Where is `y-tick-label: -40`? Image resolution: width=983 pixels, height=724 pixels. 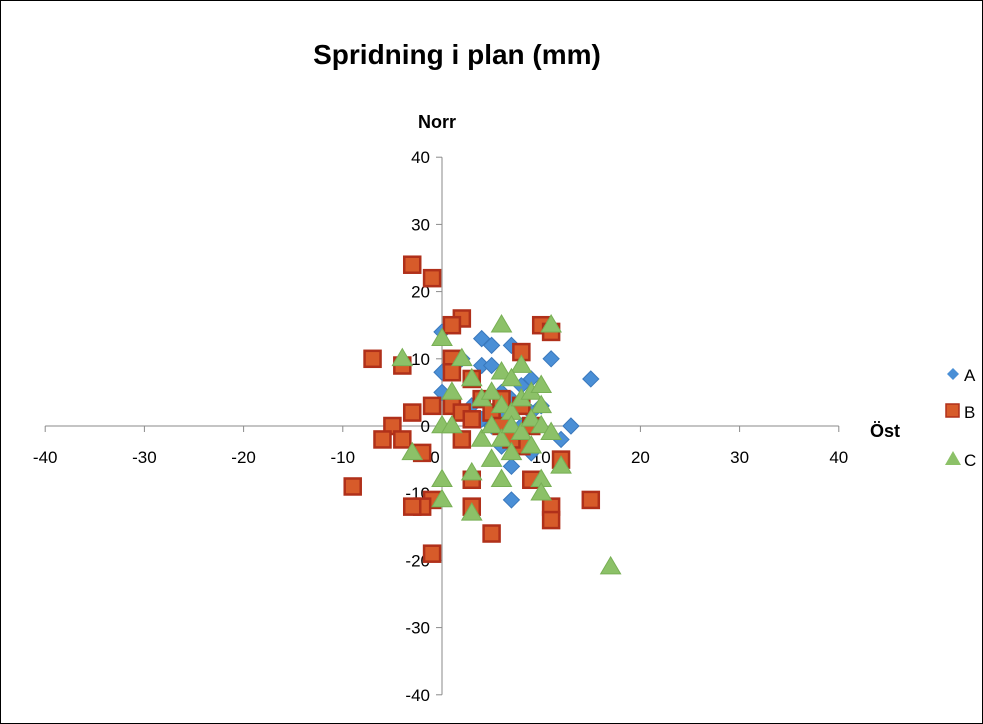
y-tick-label: -40 is located at coordinates (417, 695).